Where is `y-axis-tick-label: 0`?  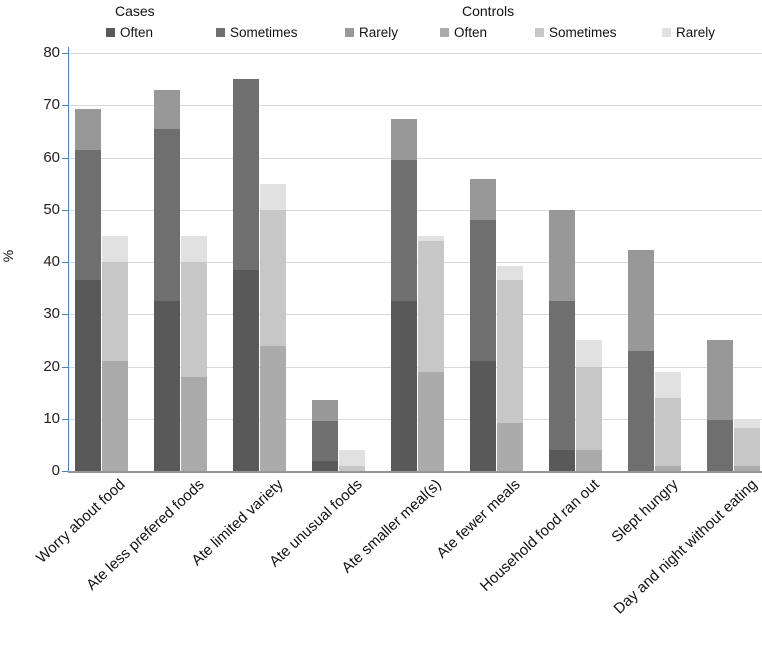
y-axis-tick-label: 0 is located at coordinates (55, 470).